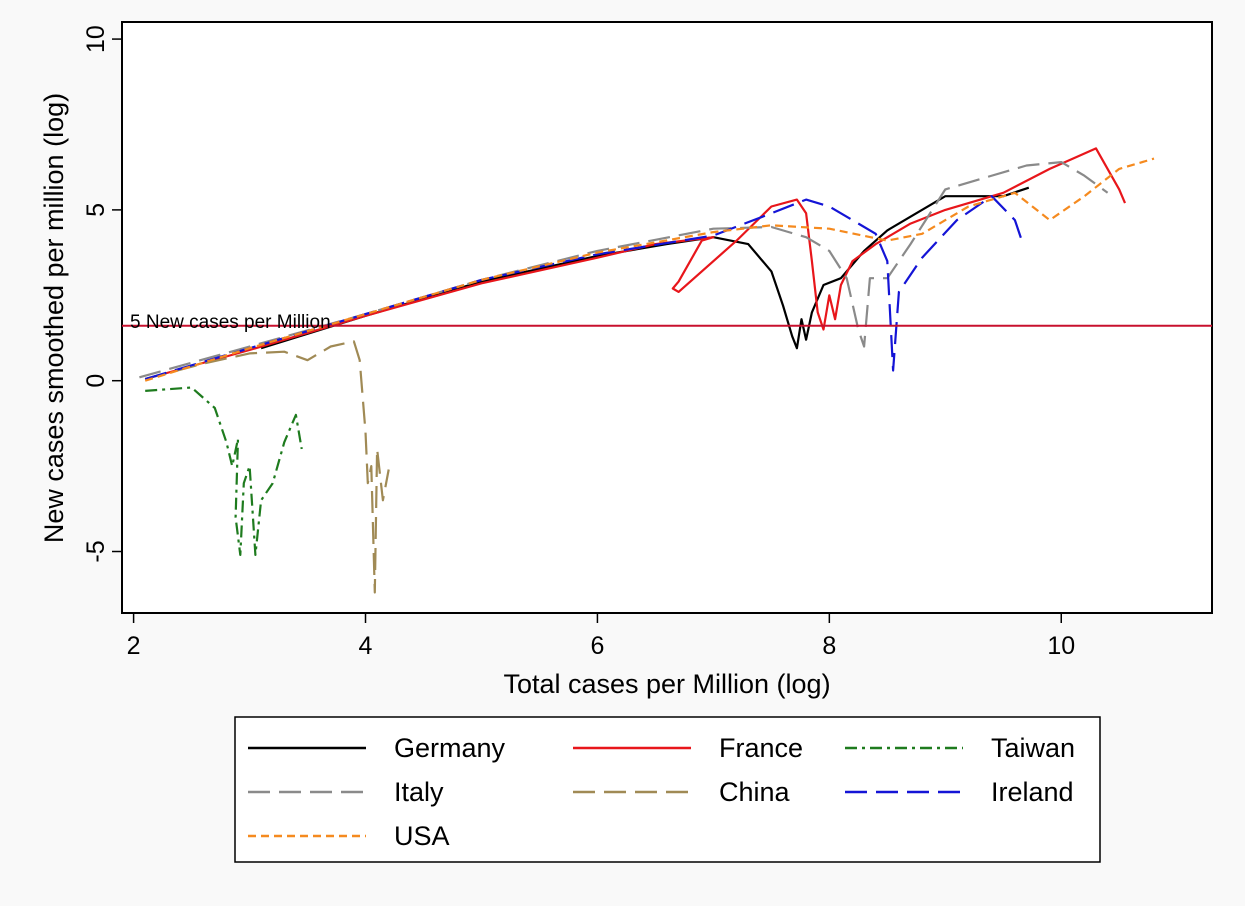 The image size is (1245, 906). Describe the element at coordinates (96, 381) in the screenshot. I see `y-tick-label: 0` at that location.